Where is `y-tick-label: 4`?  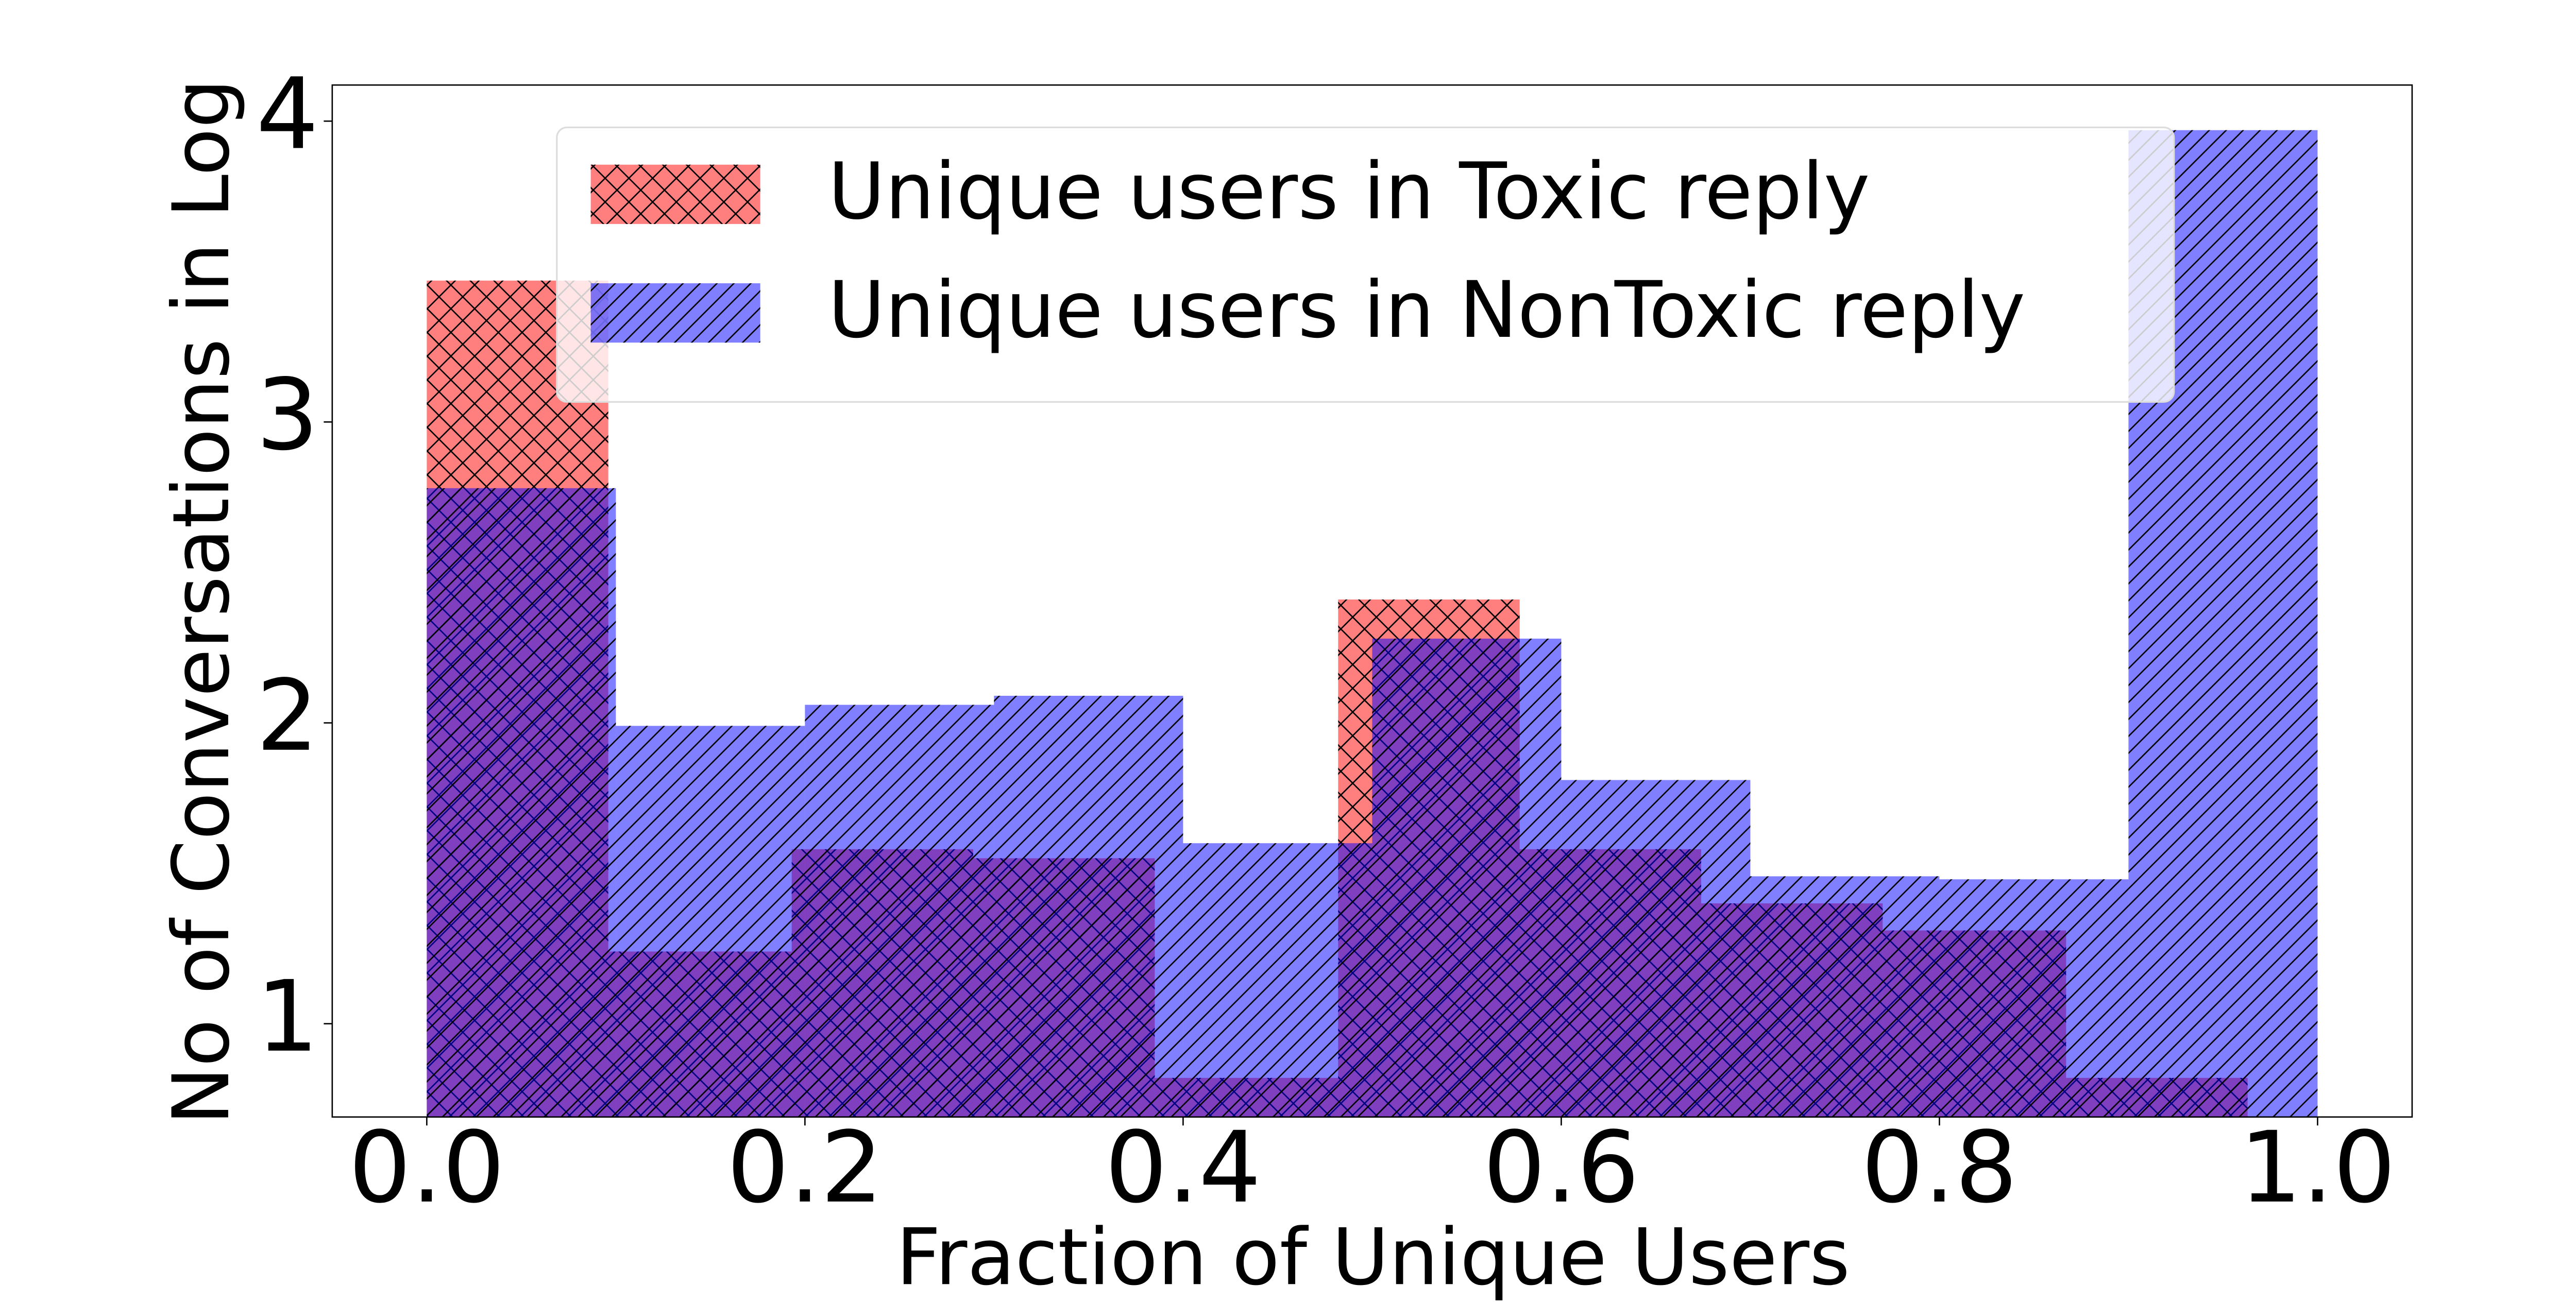
y-tick-label: 4 is located at coordinates (287, 114).